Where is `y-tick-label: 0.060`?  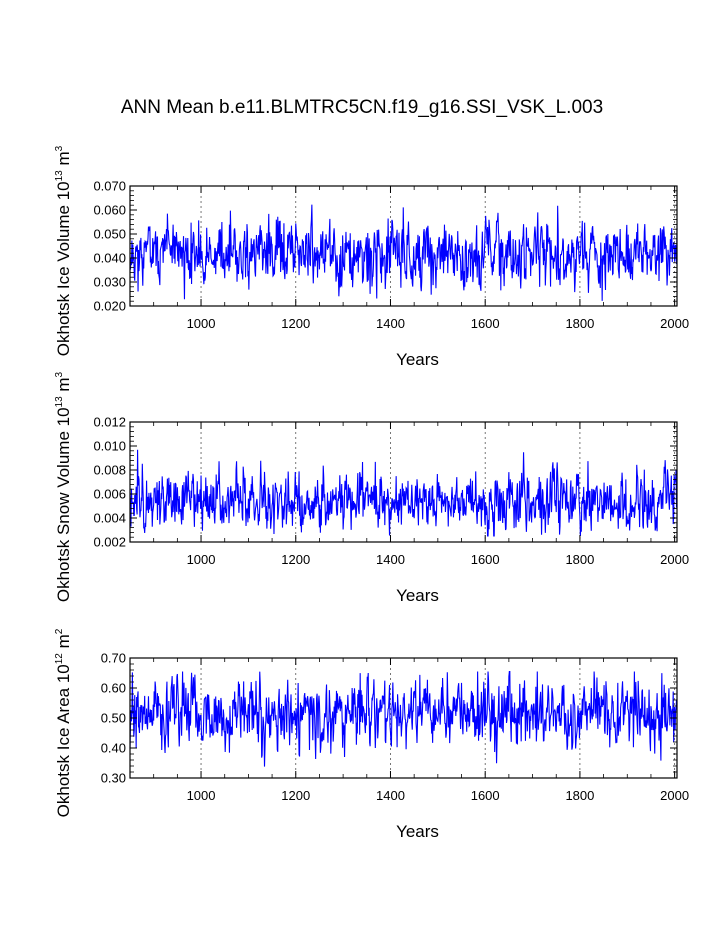
y-tick-label: 0.060 is located at coordinates (109, 210).